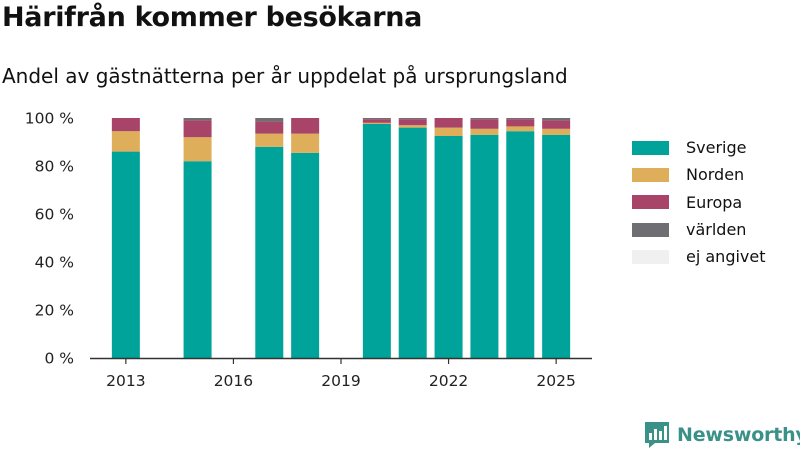 Image resolution: width=800 pixels, height=450 pixels. I want to click on y-tick-label: 100 %, so click(49, 119).